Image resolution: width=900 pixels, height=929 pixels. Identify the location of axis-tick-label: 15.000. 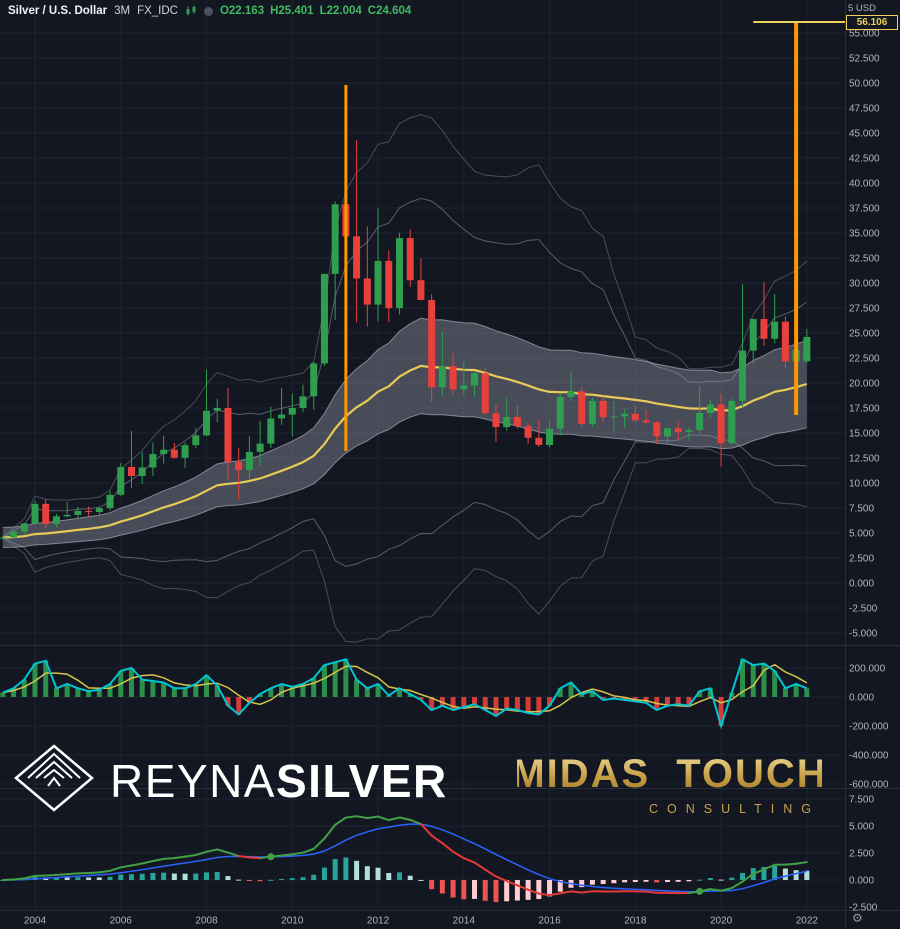
(864, 434).